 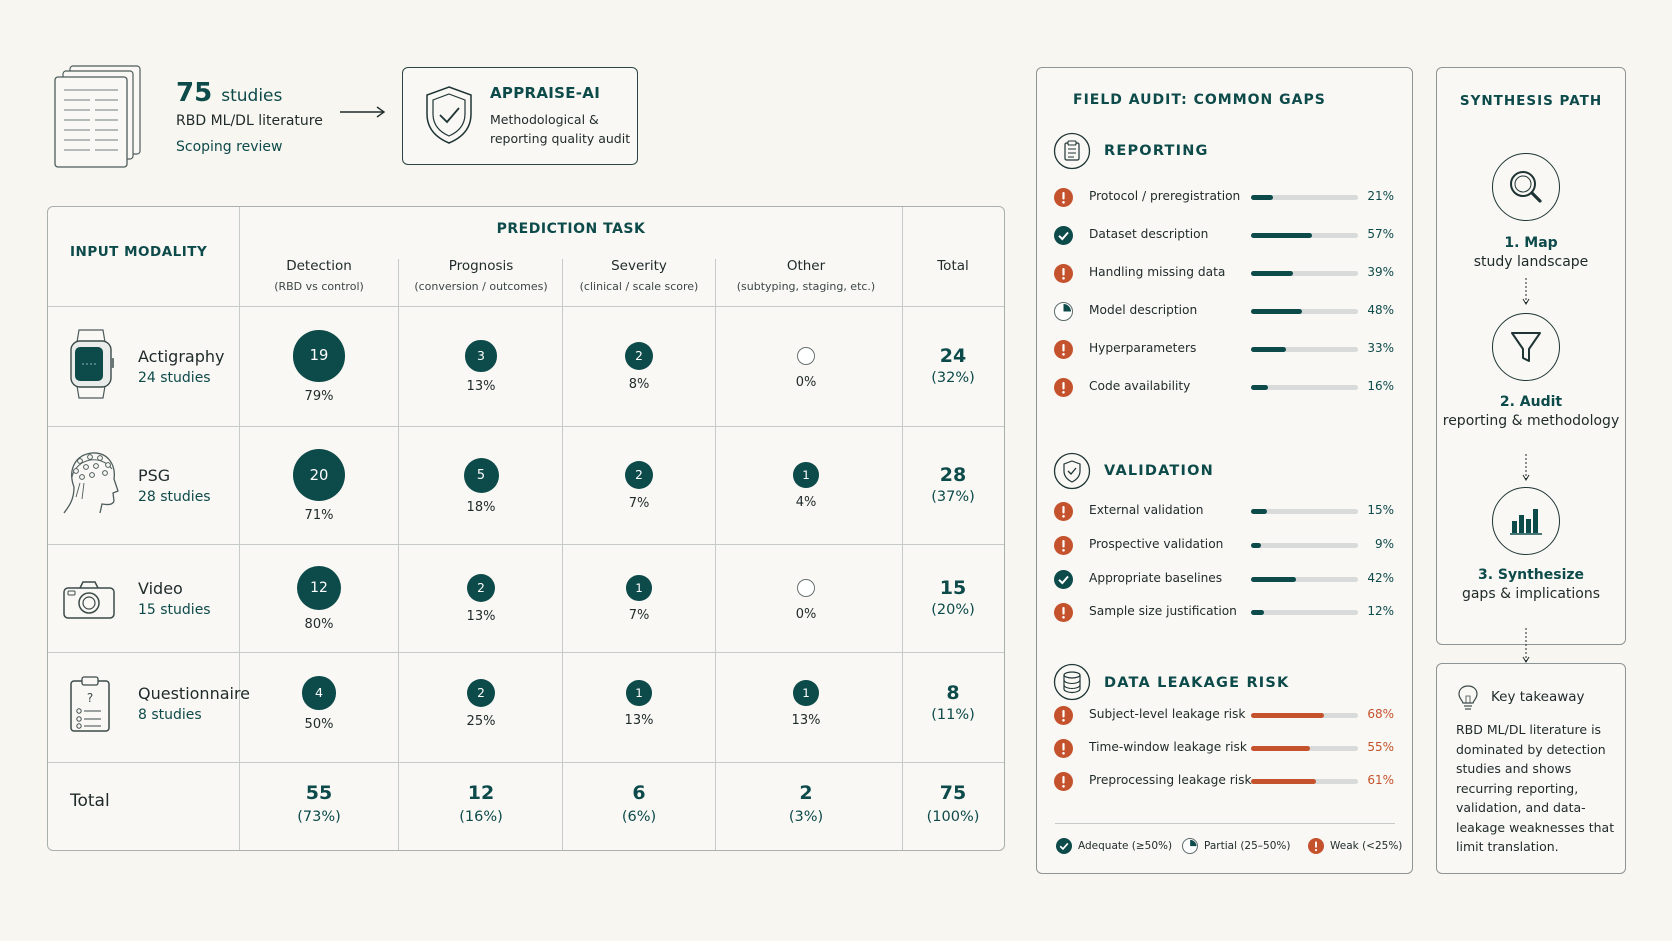 What do you see at coordinates (319, 266) in the screenshot?
I see `column-header-detection: Detection` at bounding box center [319, 266].